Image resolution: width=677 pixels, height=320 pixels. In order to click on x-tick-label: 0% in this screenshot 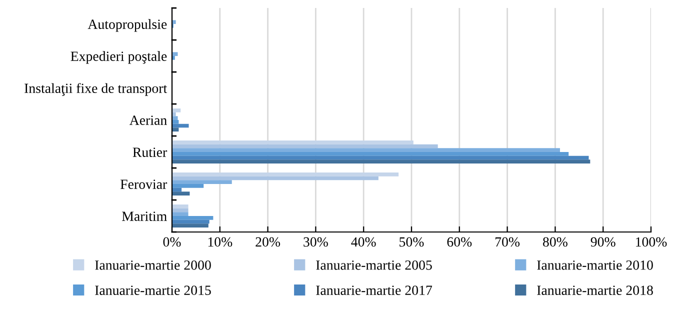, I will do `click(172, 242)`.